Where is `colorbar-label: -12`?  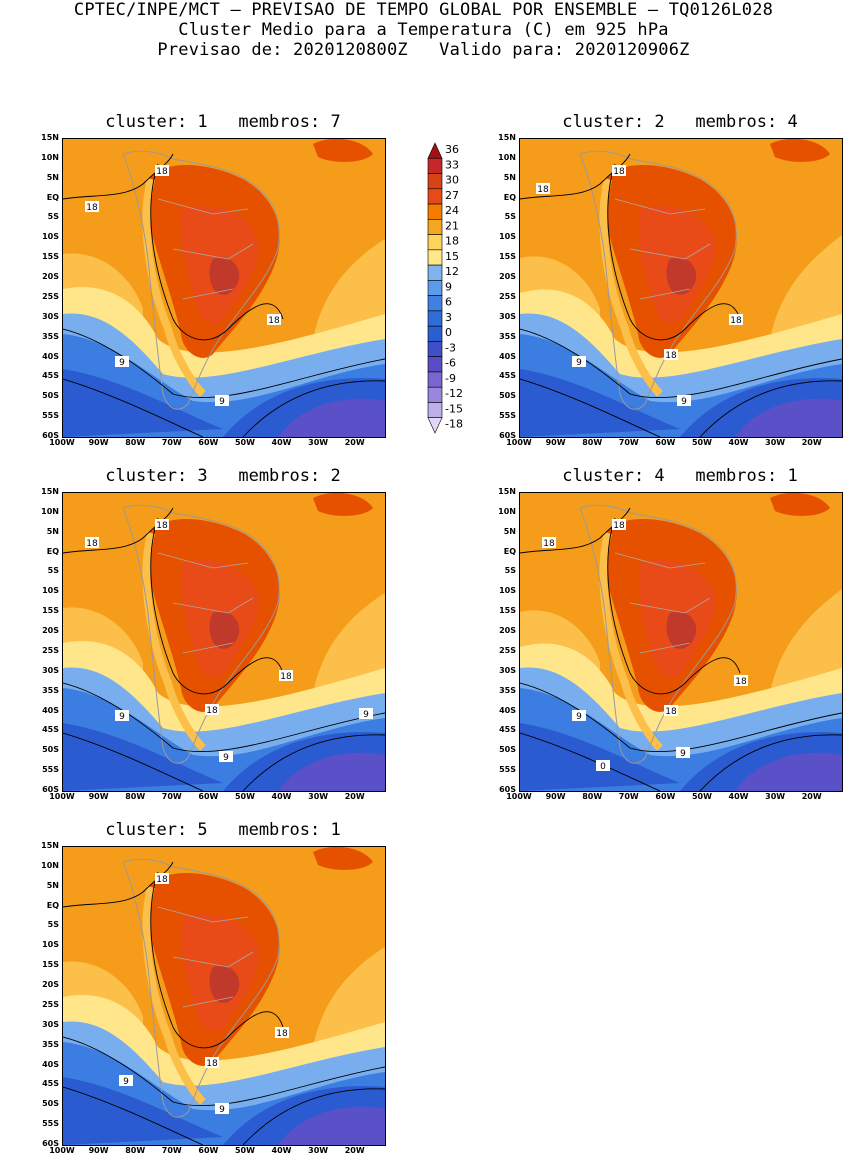 colorbar-label: -12 is located at coordinates (454, 393).